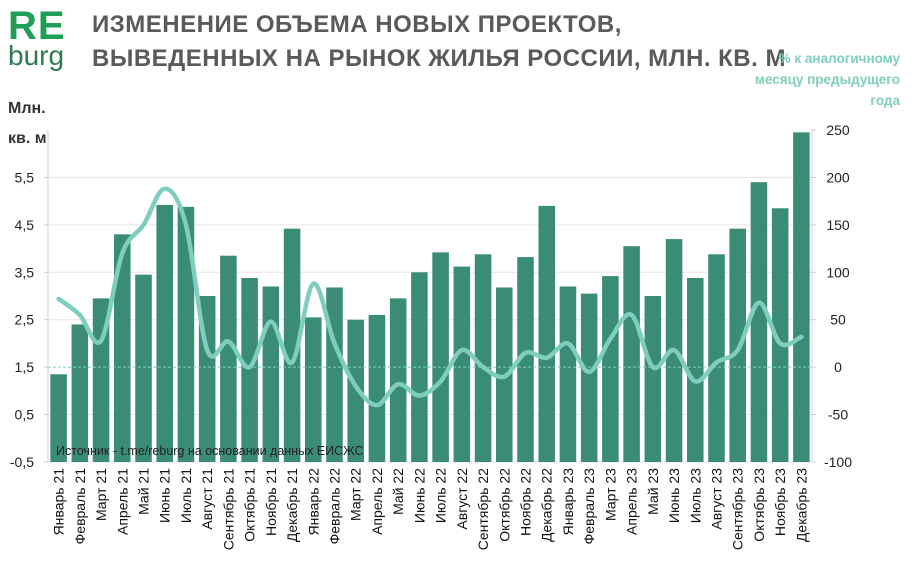 This screenshot has height=578, width=914. What do you see at coordinates (717, 499) in the screenshot?
I see `category-label-31: Август 23` at bounding box center [717, 499].